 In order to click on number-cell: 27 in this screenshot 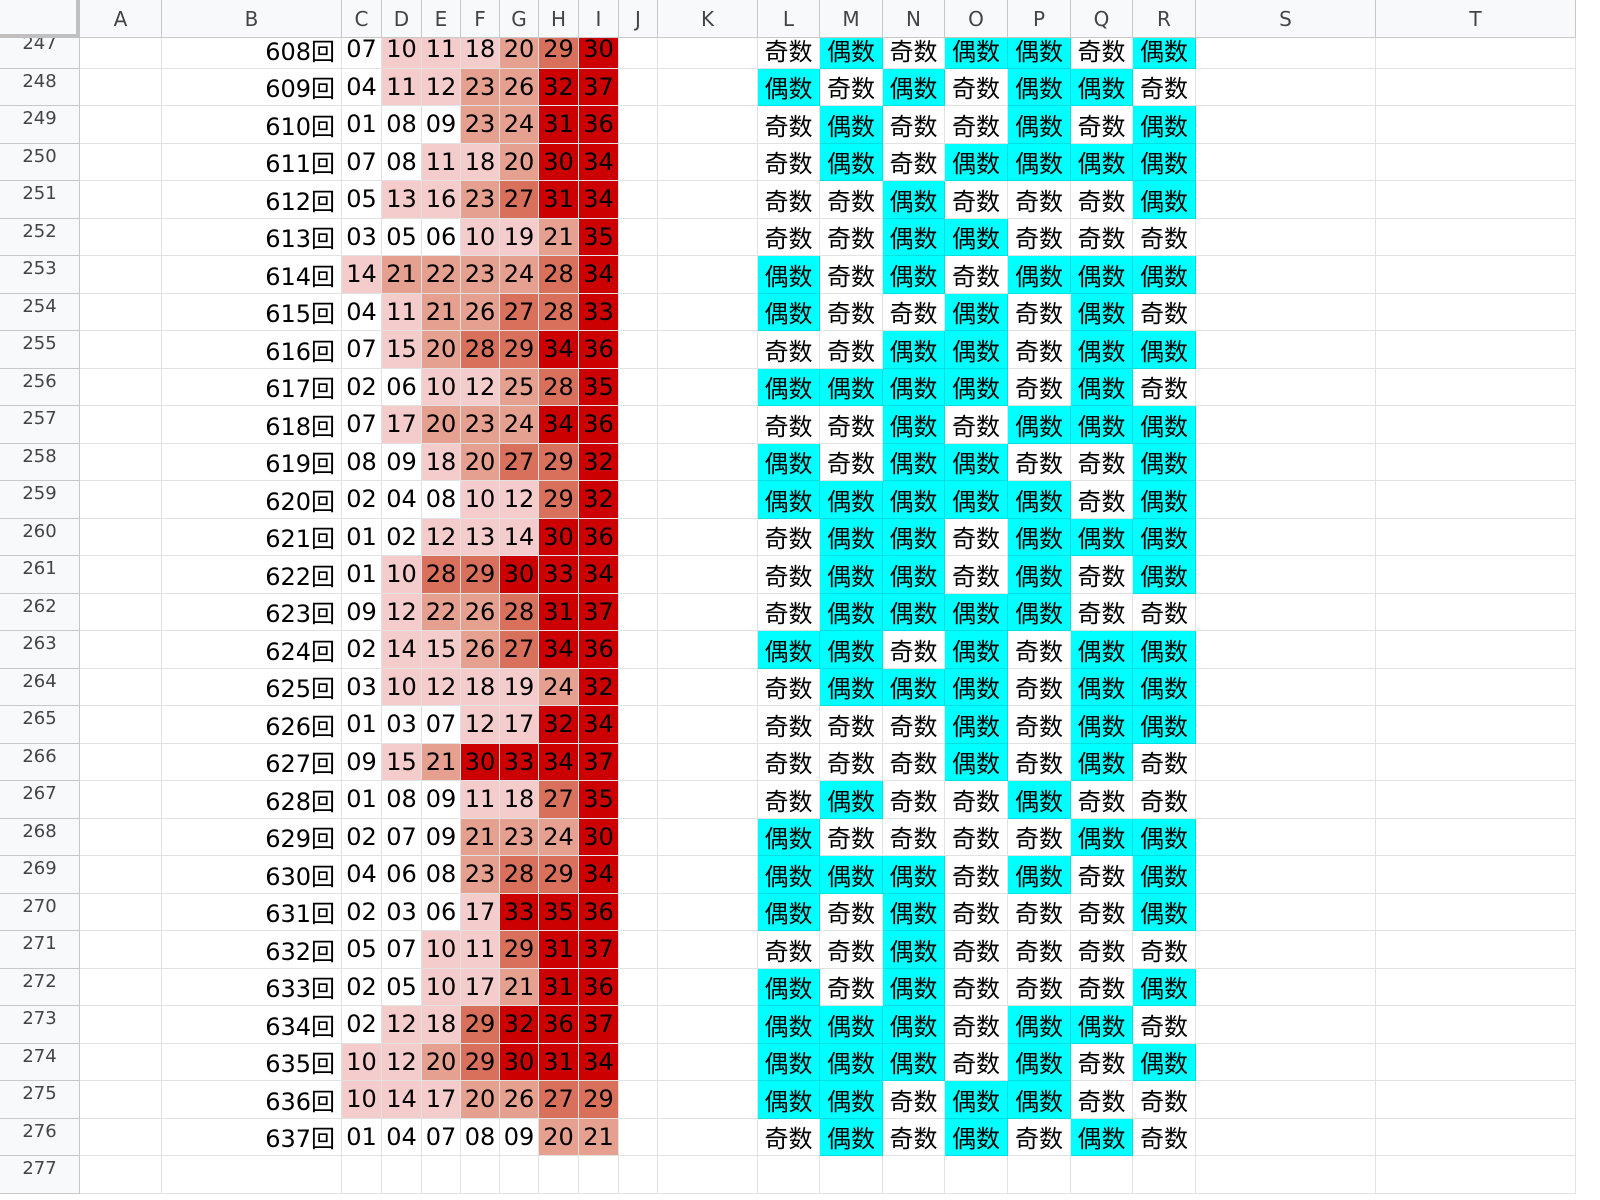, I will do `click(559, 1100)`.